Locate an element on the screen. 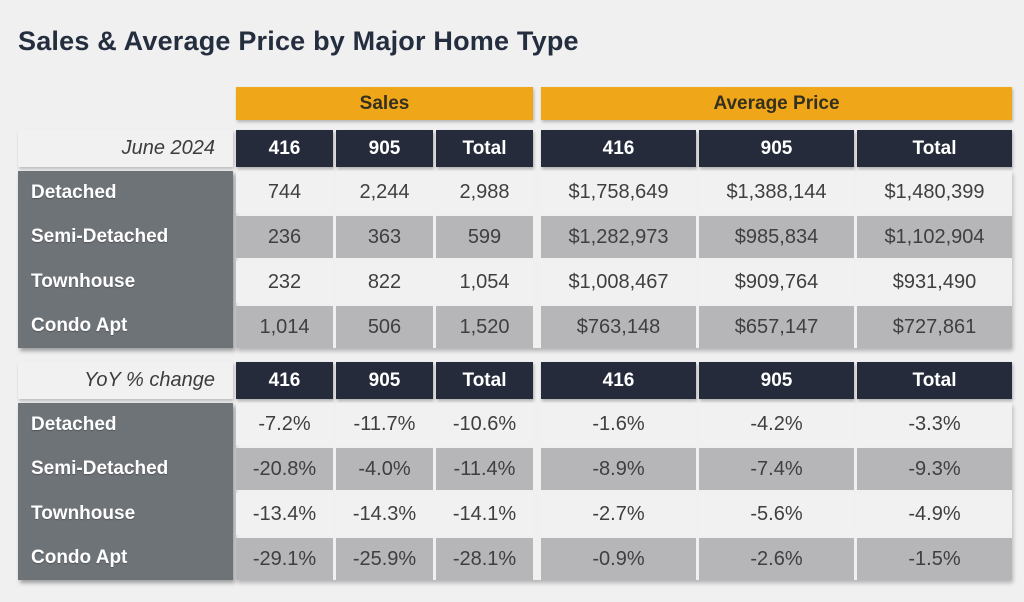 This screenshot has height=602, width=1024. table-cell: $1,008,467 is located at coordinates (618, 282).